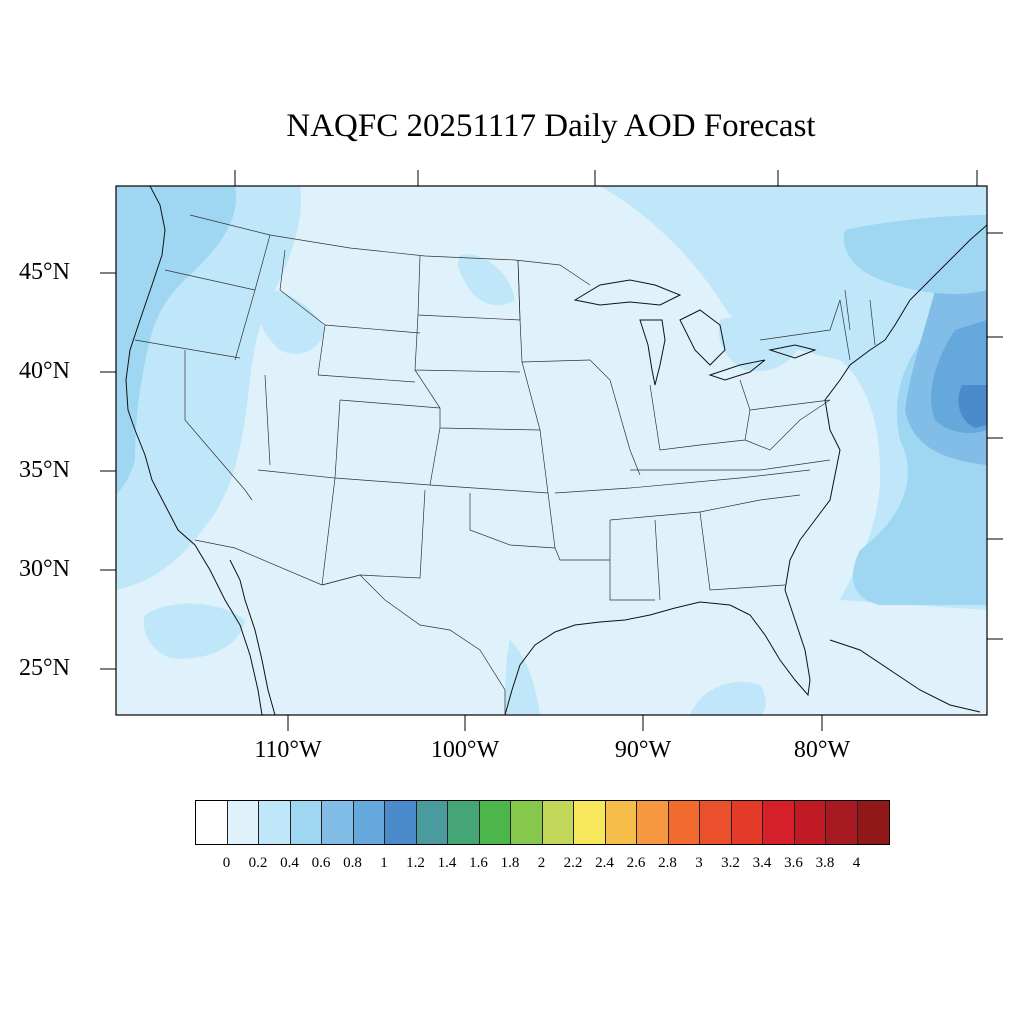  Describe the element at coordinates (382, 481) in the screenshot. I see `co-south` at that location.